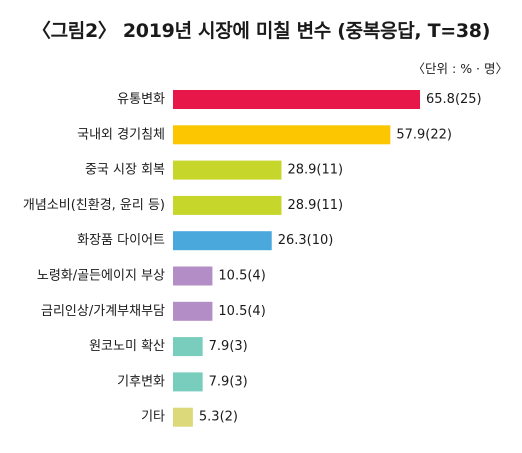 This screenshot has width=522, height=453. What do you see at coordinates (261, 31) in the screenshot?
I see `chart-title: 〈그림2〉 2019년 시장에 미칠 변수 (중복응답, T=38)` at bounding box center [261, 31].